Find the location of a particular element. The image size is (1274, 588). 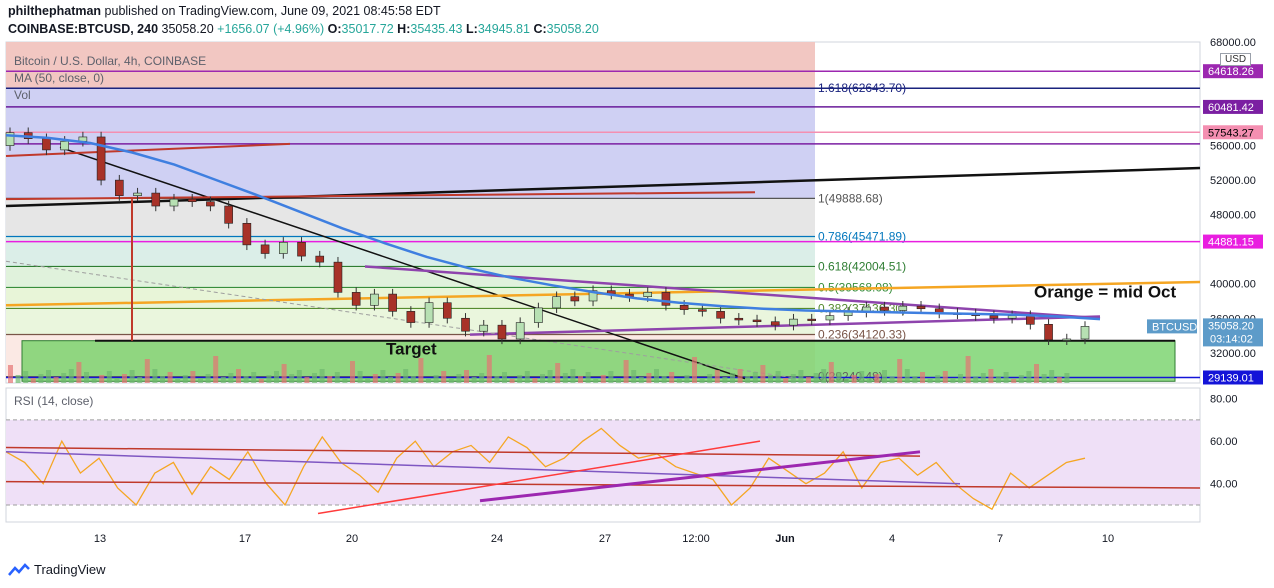

price-label-text: 57543.27 is located at coordinates (1231, 133).